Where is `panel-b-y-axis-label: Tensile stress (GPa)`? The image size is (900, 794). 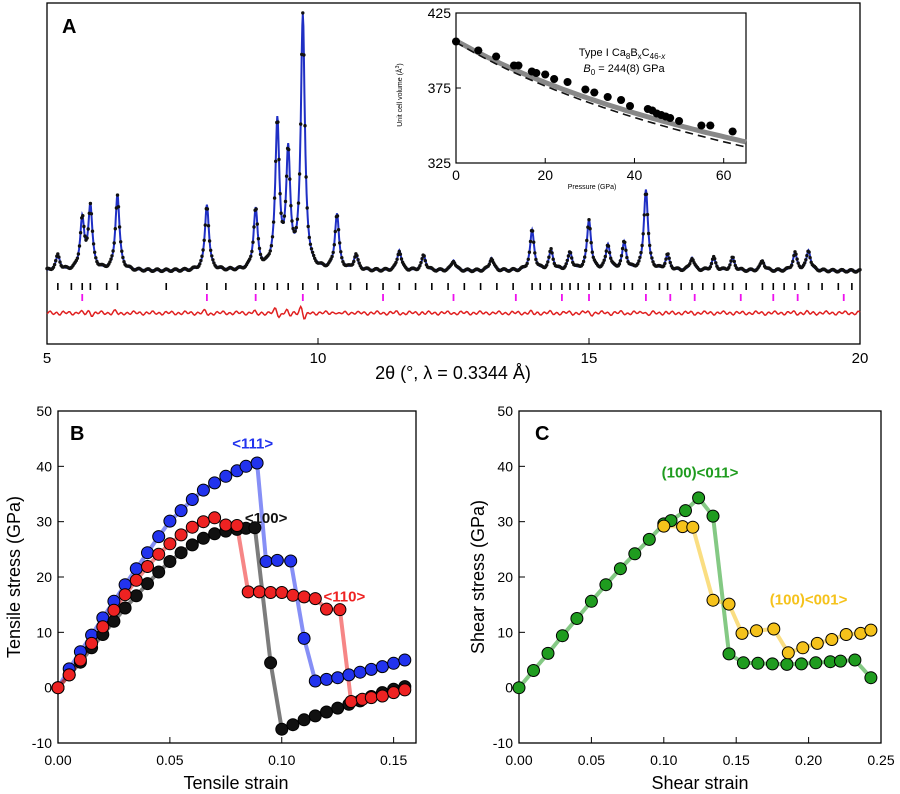
panel-b-y-axis-label: Tensile stress (GPa) is located at coordinates (14, 577).